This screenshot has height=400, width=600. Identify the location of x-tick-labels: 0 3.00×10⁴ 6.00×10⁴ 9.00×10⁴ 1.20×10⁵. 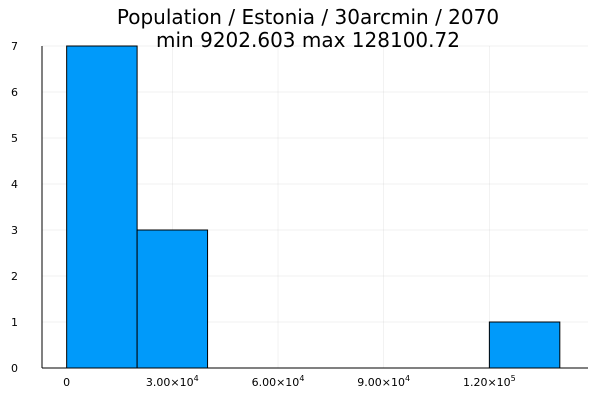
(289, 381).